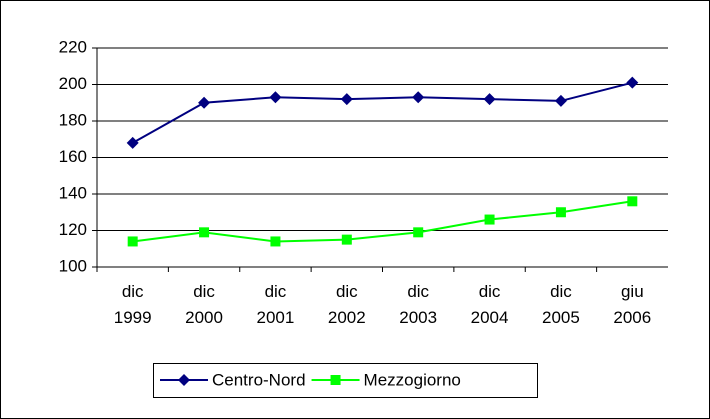 Image resolution: width=710 pixels, height=419 pixels. What do you see at coordinates (561, 304) in the screenshot?
I see `x-tick-label: dic 2005` at bounding box center [561, 304].